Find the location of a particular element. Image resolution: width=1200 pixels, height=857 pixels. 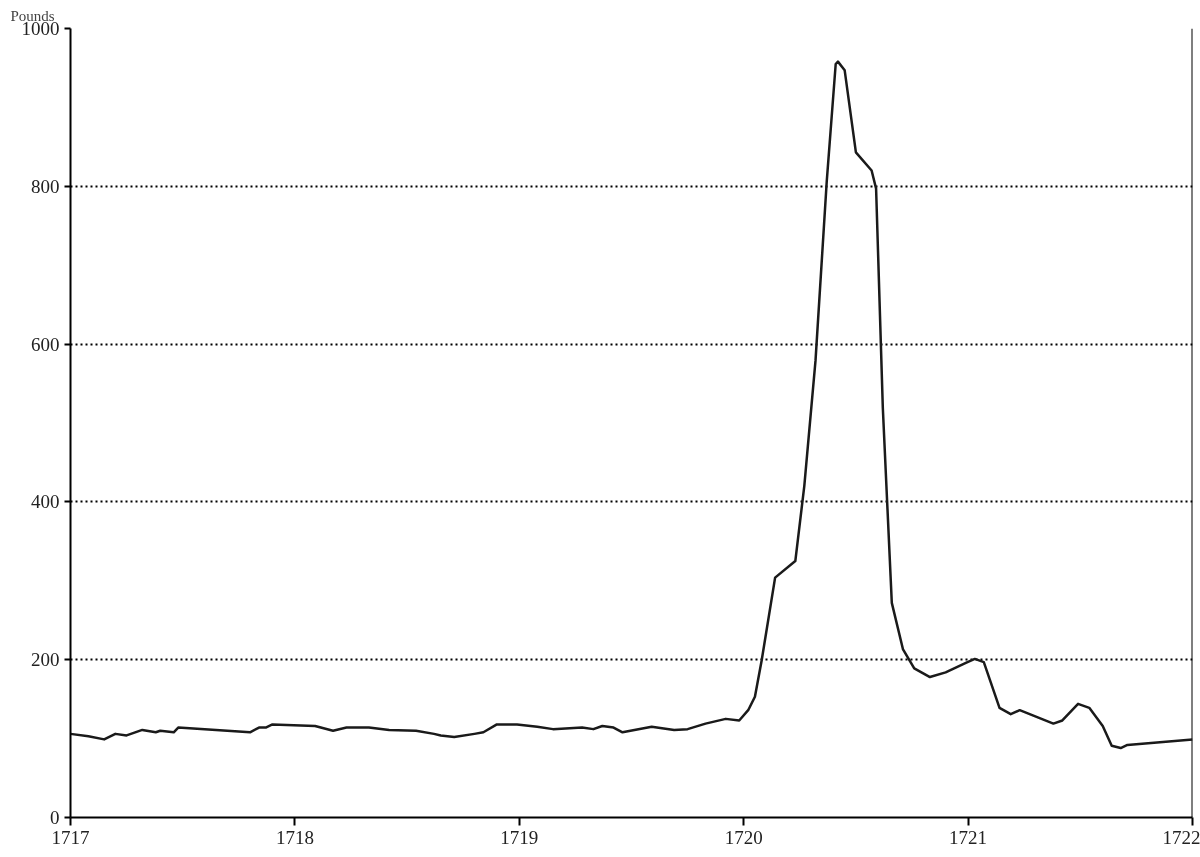

y-tick-label: 0 is located at coordinates (55, 817).